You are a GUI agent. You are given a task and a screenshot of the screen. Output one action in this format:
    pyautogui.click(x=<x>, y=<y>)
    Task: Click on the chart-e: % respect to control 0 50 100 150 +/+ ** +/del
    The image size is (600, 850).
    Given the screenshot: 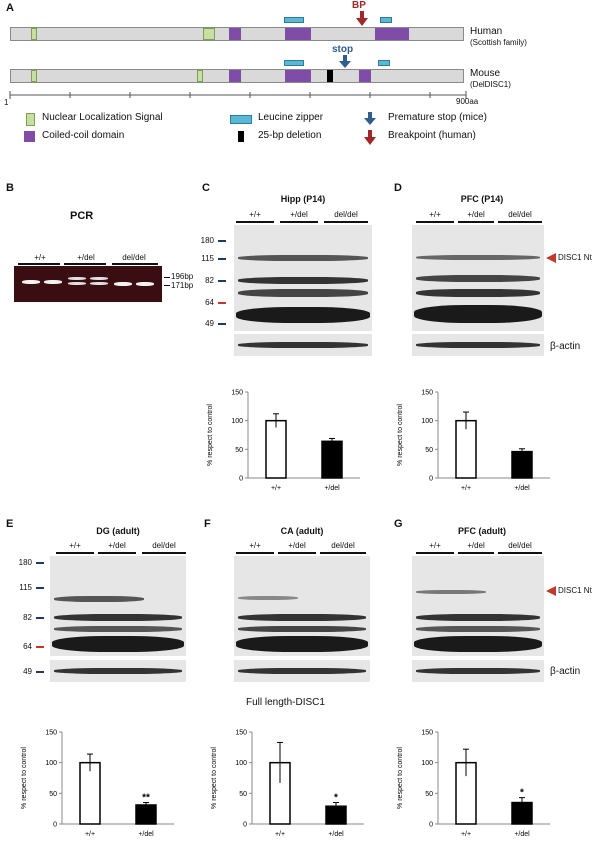 What is the action you would take?
    pyautogui.click(x=97, y=784)
    